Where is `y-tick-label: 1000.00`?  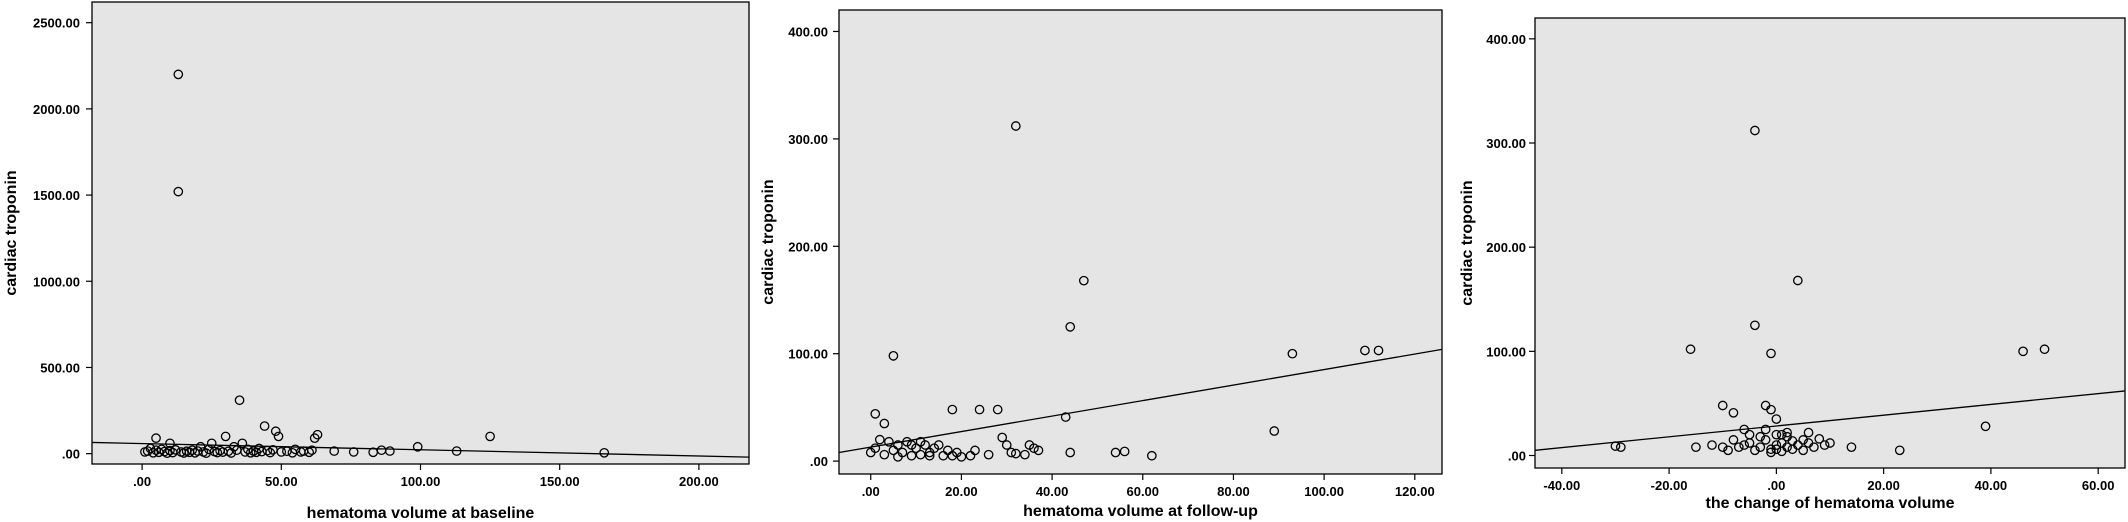
y-tick-label: 1000.00 is located at coordinates (56, 281).